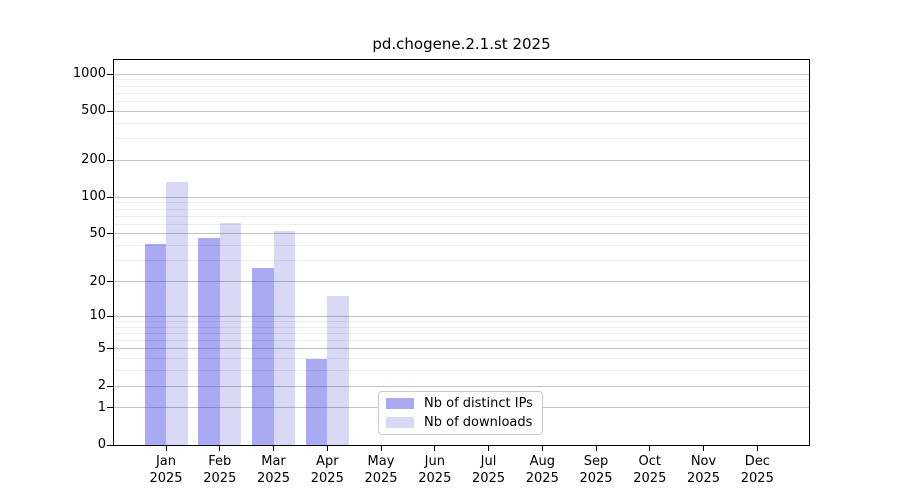 This screenshot has height=500, width=900. What do you see at coordinates (101, 385) in the screenshot?
I see `y-tick-label: 2` at bounding box center [101, 385].